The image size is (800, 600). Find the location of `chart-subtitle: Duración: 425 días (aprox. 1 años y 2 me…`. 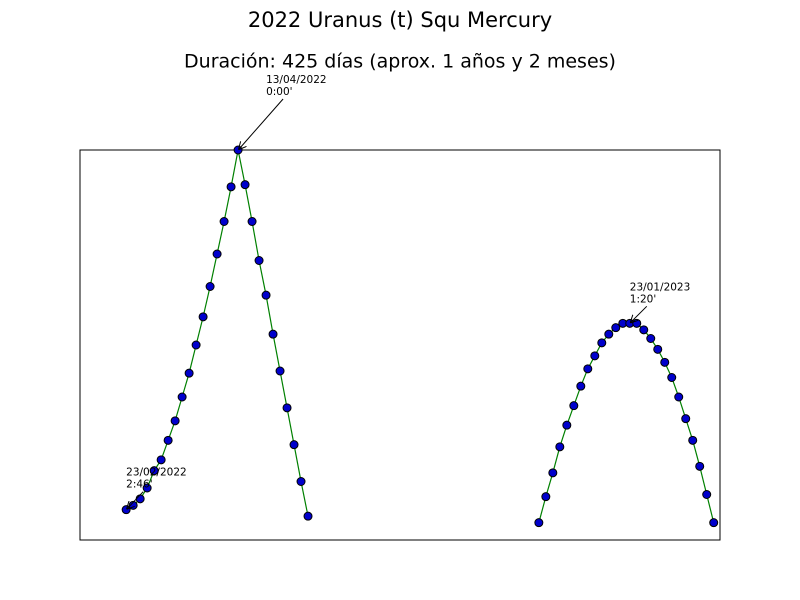

chart-subtitle: Duración: 425 días (aprox. 1 años y 2 me… is located at coordinates (400, 62).